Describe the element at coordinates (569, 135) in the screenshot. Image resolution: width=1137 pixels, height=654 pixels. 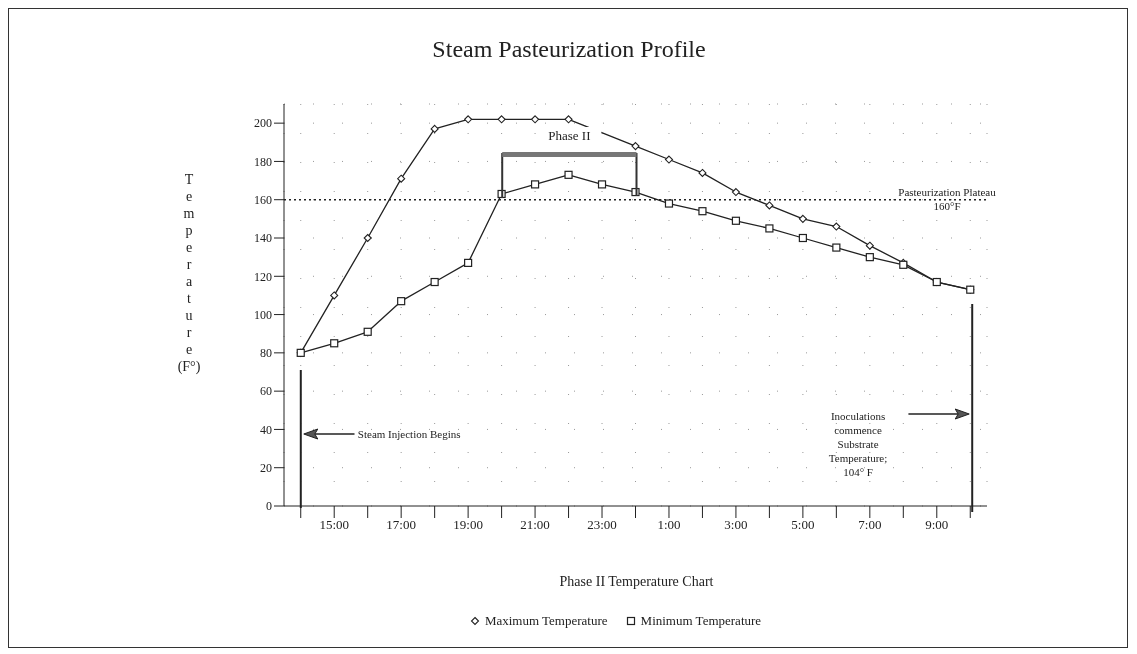
I see `annotation: Phase II` at that location.